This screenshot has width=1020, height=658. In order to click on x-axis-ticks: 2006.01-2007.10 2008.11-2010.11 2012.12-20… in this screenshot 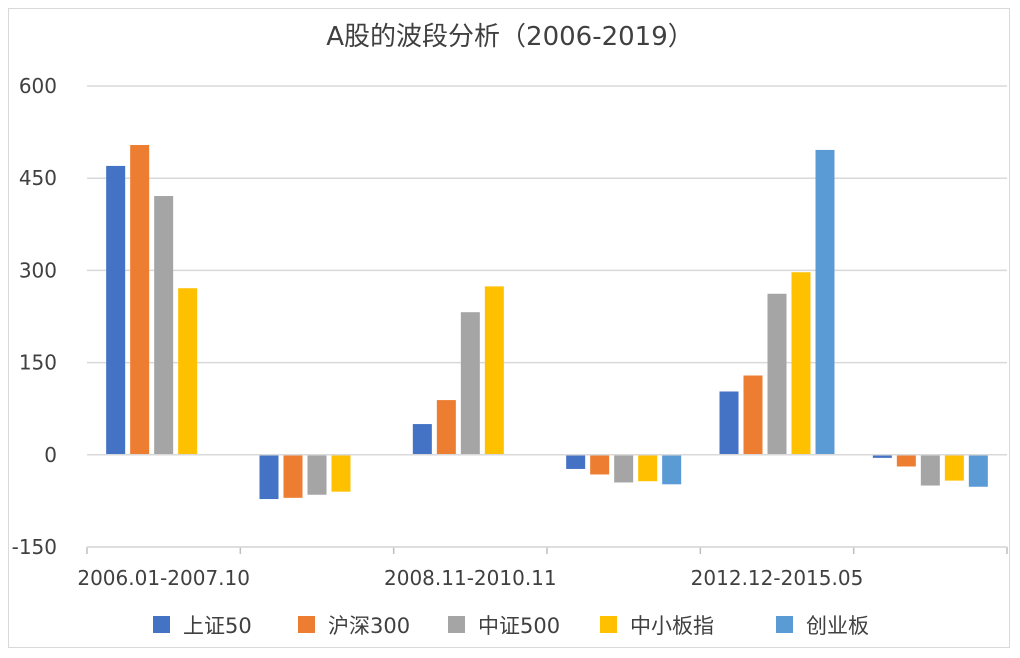, I will do `click(470, 578)`.